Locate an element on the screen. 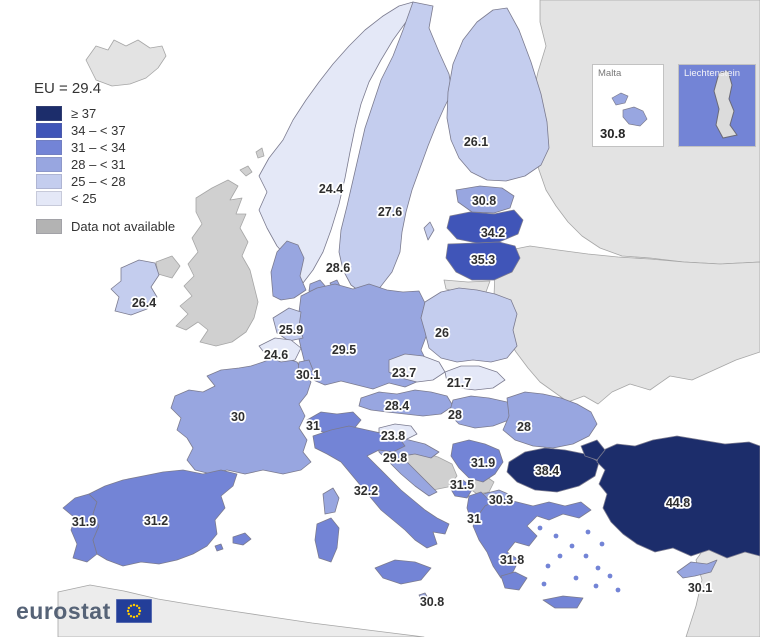 This screenshot has height=637, width=760. eurostat-logo: eurostat is located at coordinates (84, 611).